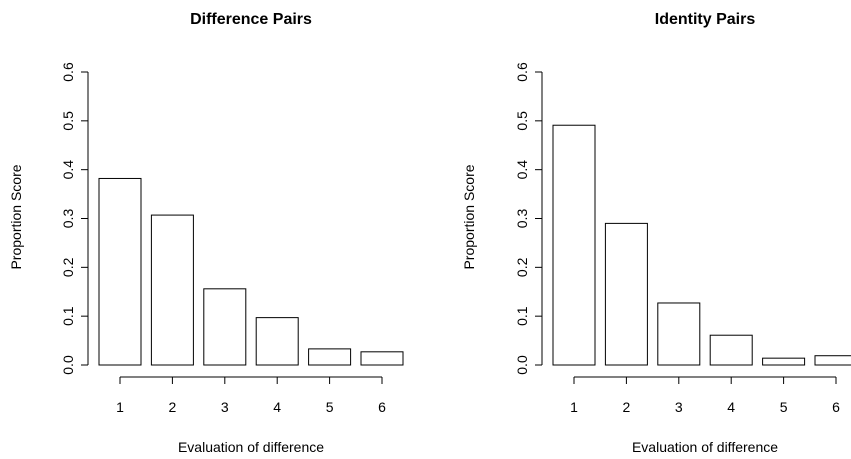 The width and height of the screenshot is (851, 459). I want to click on chart-title: Identity Pairs, so click(705, 19).